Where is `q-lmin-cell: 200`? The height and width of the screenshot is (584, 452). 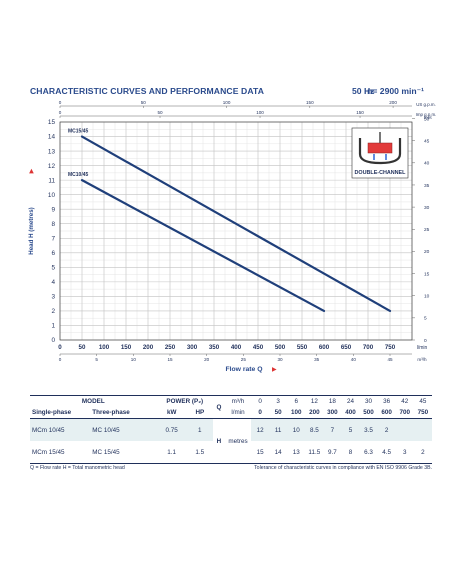 q-lmin-cell: 200 is located at coordinates (314, 412).